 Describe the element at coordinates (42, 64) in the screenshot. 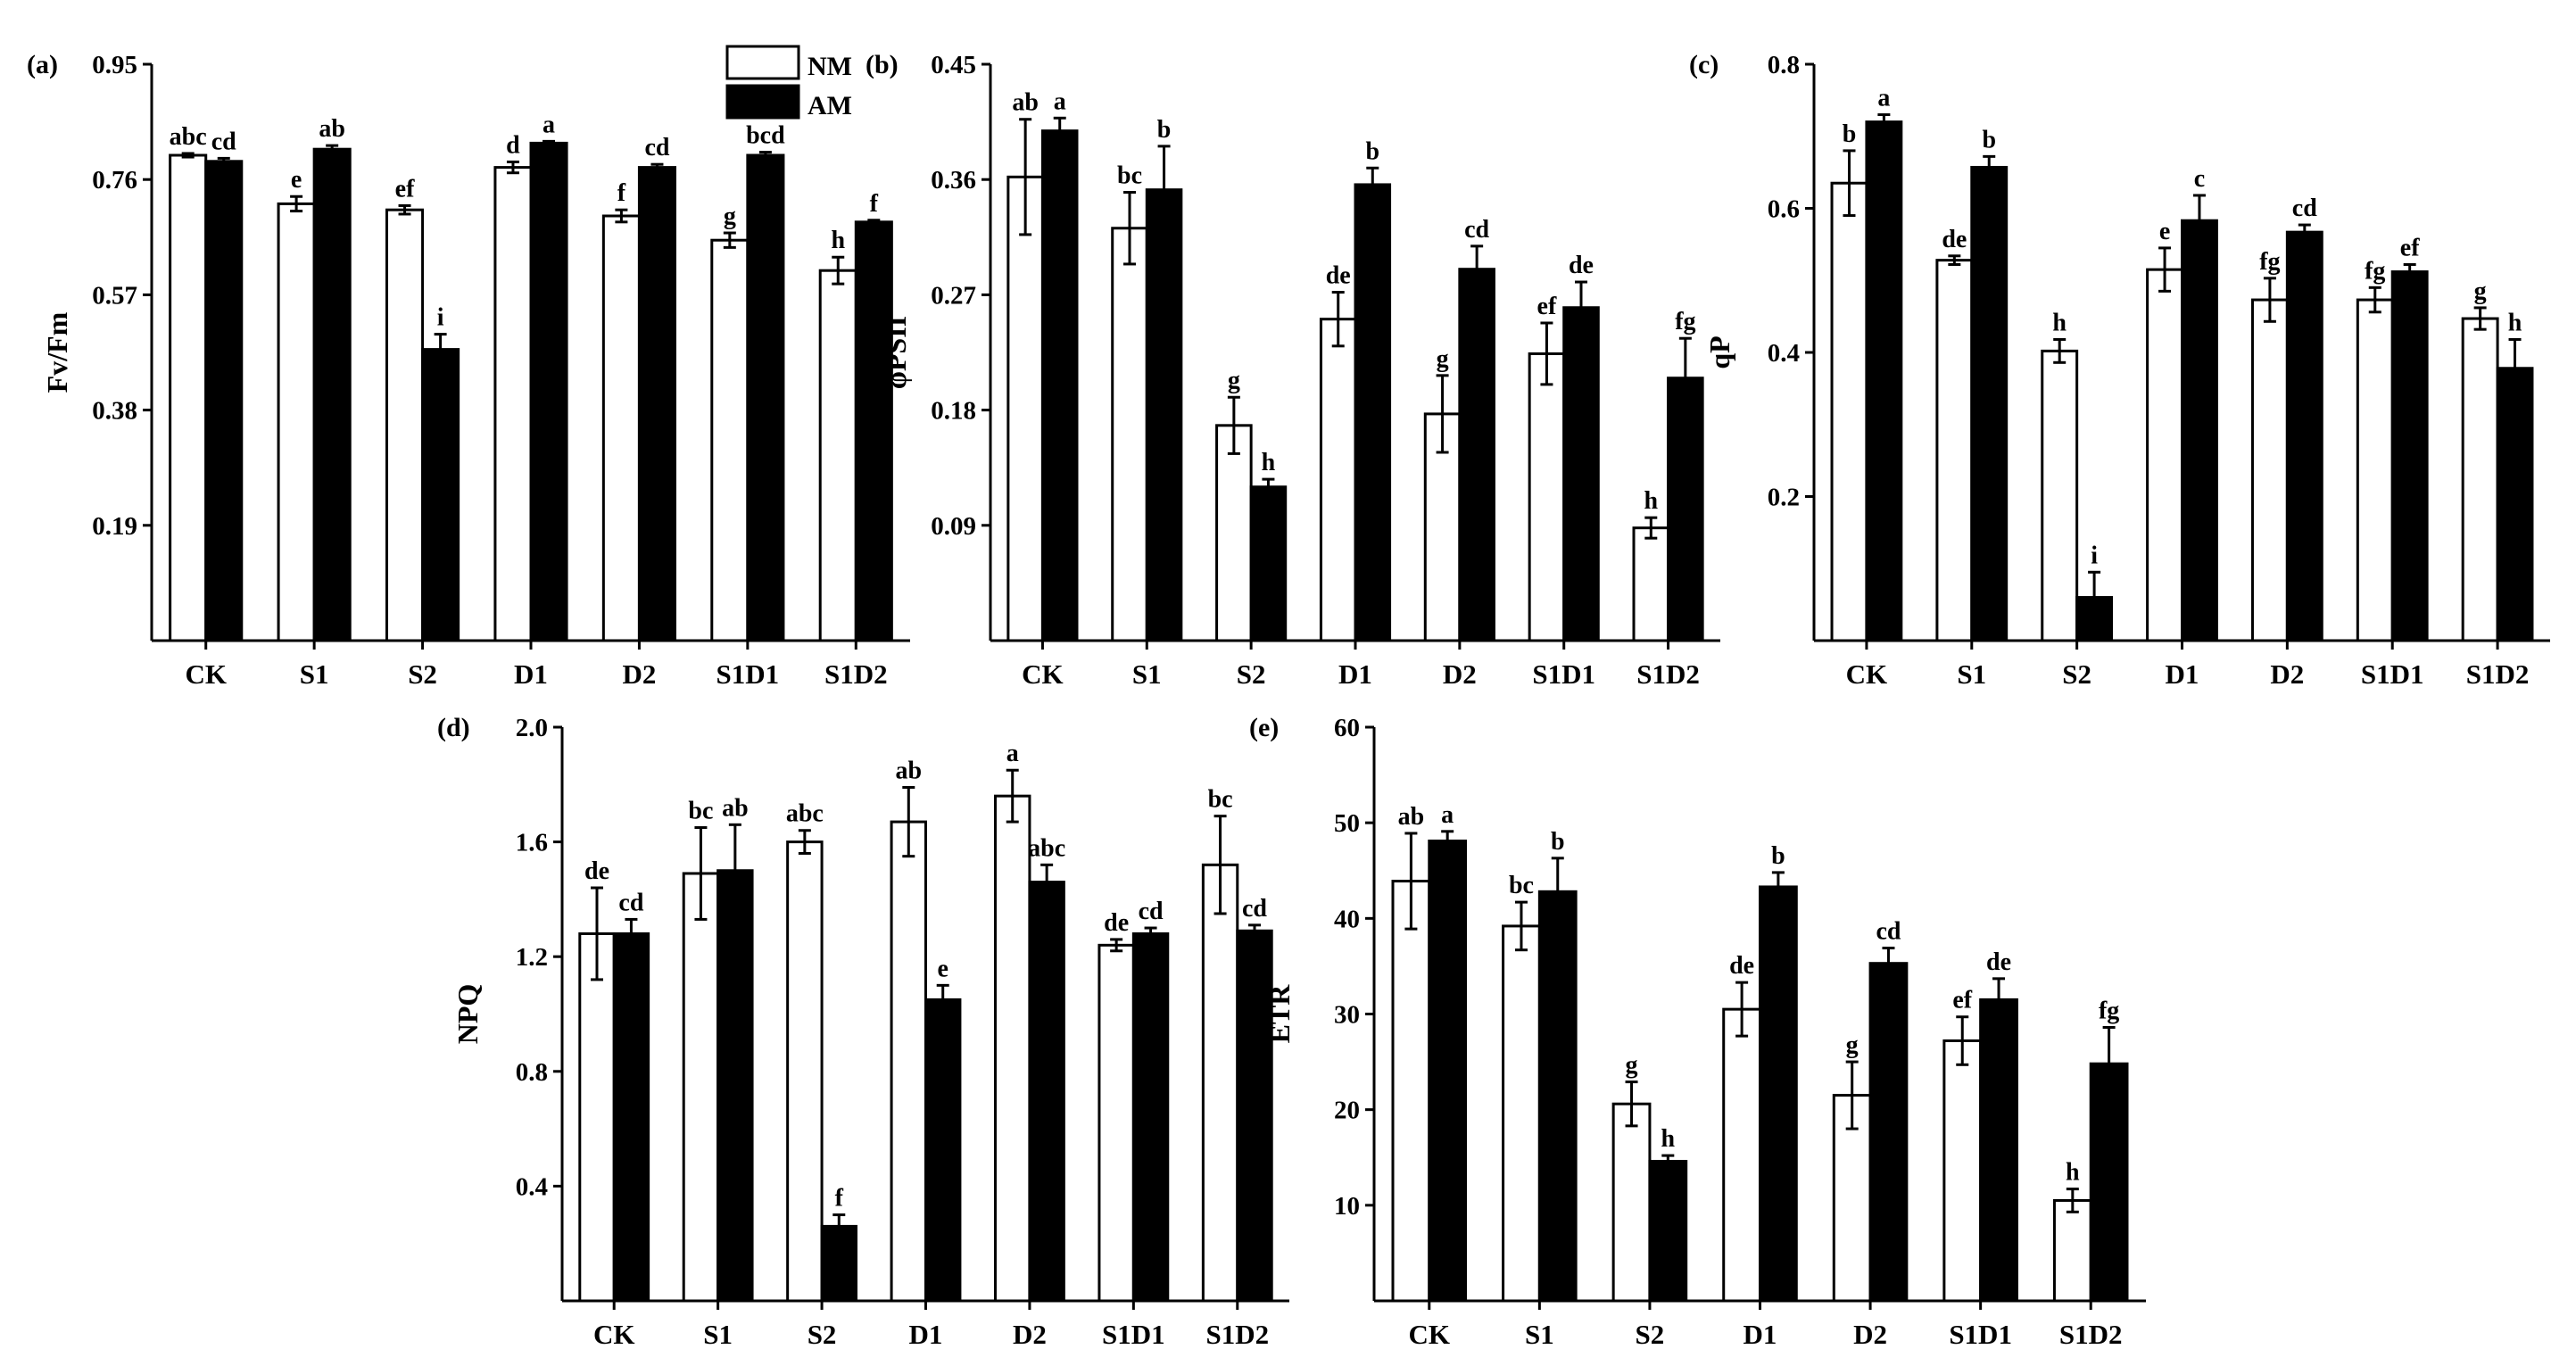

I see `panel-label: (a)` at that location.